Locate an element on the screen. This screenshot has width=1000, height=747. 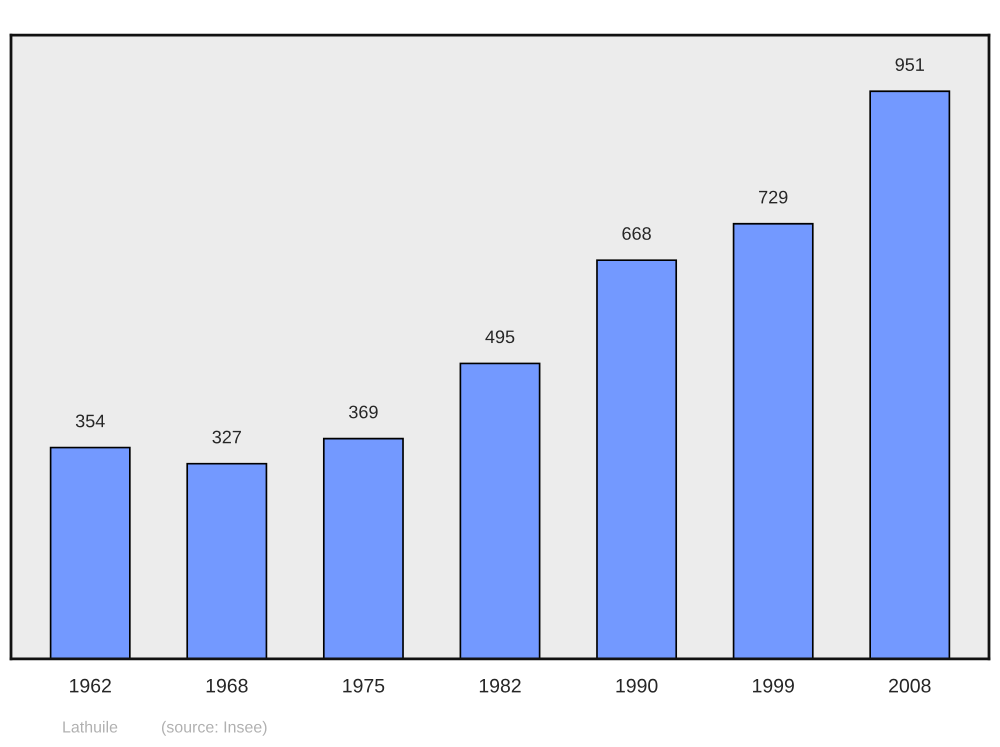
x-tick-label: 1975 is located at coordinates (363, 685).